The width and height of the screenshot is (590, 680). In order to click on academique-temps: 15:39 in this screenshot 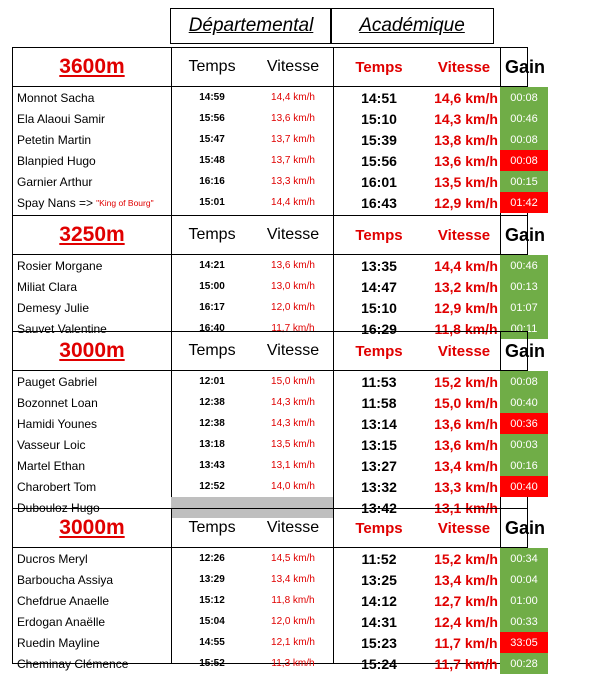, I will do `click(379, 139)`.